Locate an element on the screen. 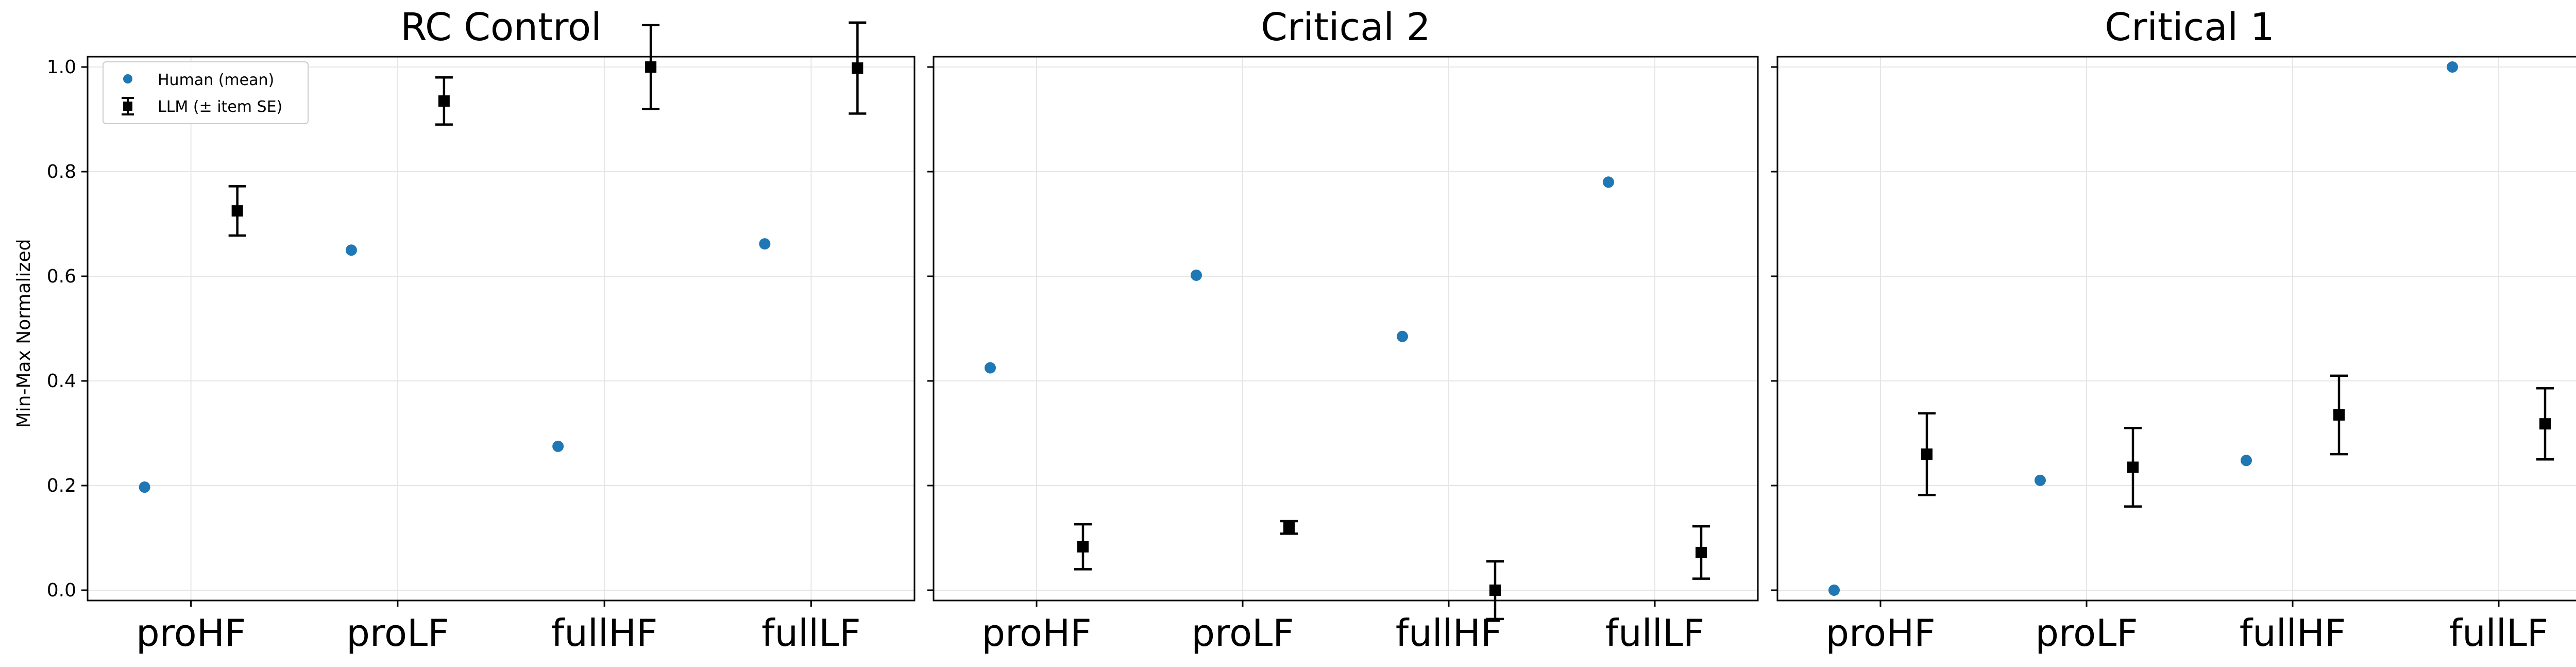 The height and width of the screenshot is (667, 2576). legend-llm-marker is located at coordinates (128, 106).